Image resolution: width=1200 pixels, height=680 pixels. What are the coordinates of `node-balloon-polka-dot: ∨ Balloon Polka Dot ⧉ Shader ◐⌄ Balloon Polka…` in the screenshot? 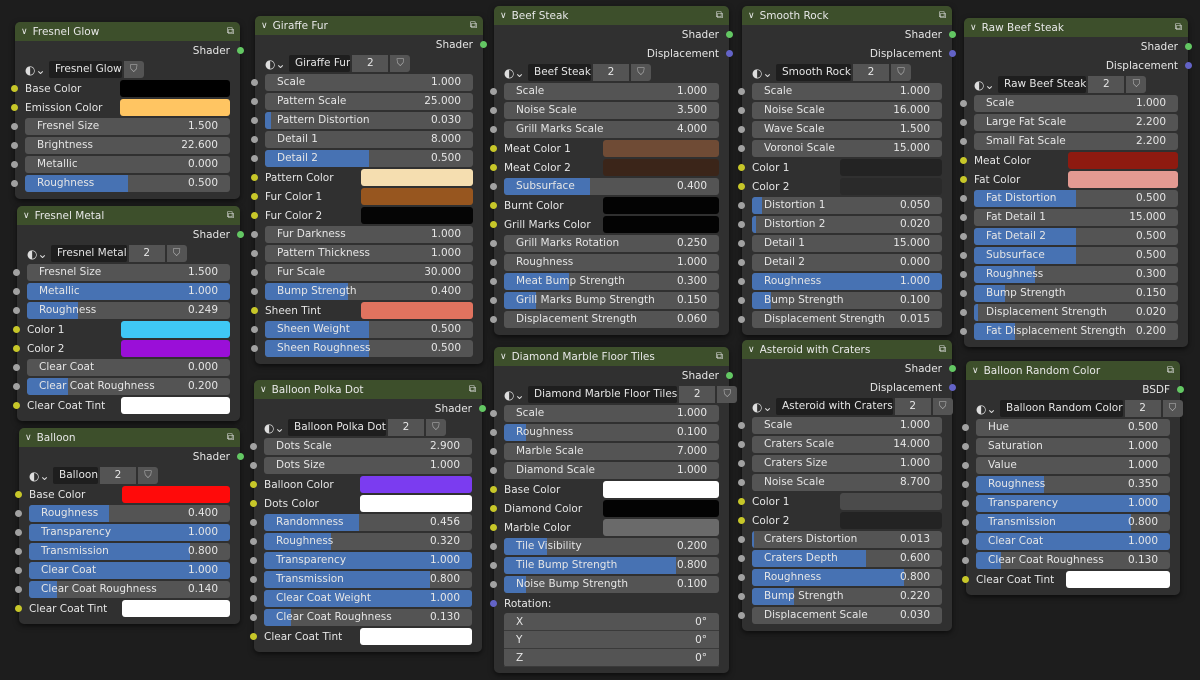 It's located at (368, 516).